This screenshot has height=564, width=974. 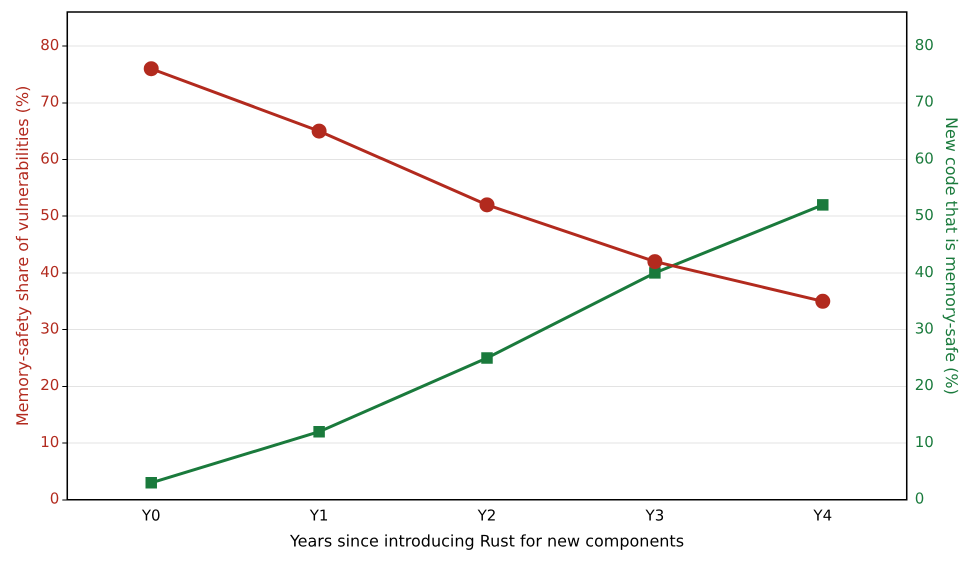 I want to click on y2-tick-label: 10, so click(x=924, y=441).